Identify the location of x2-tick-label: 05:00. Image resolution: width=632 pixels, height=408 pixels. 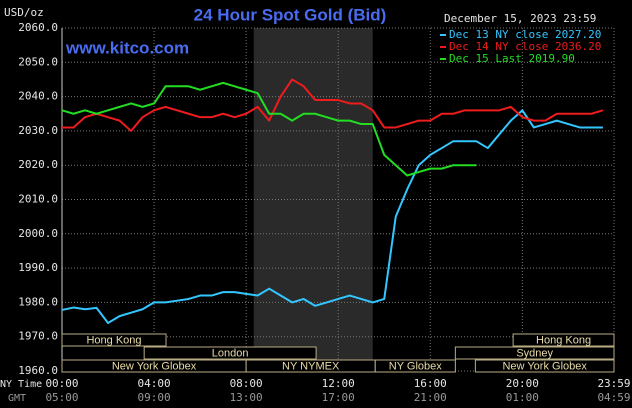
(61, 397).